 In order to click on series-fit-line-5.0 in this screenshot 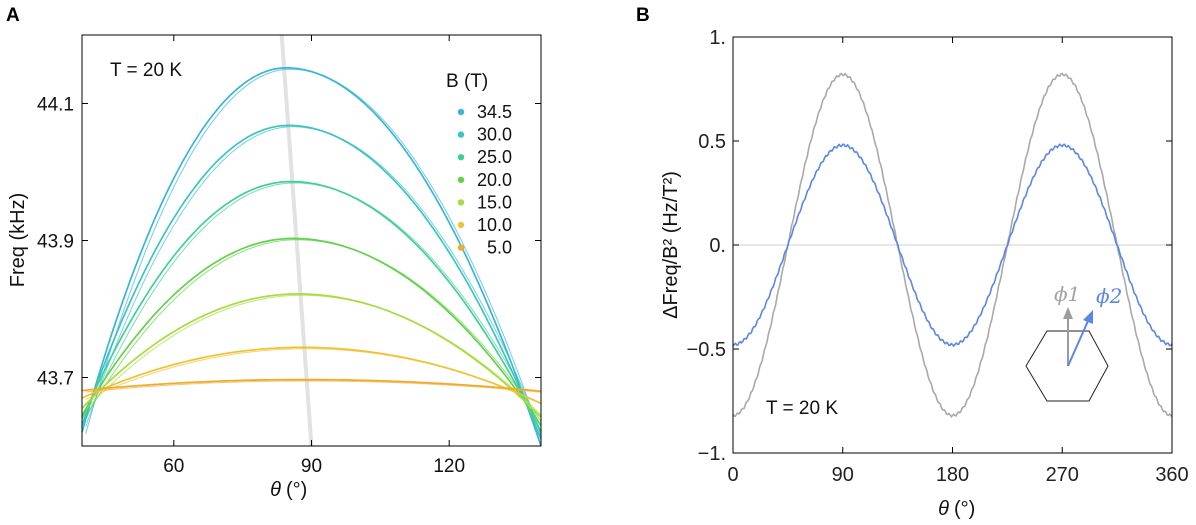, I will do `click(313, 386)`.